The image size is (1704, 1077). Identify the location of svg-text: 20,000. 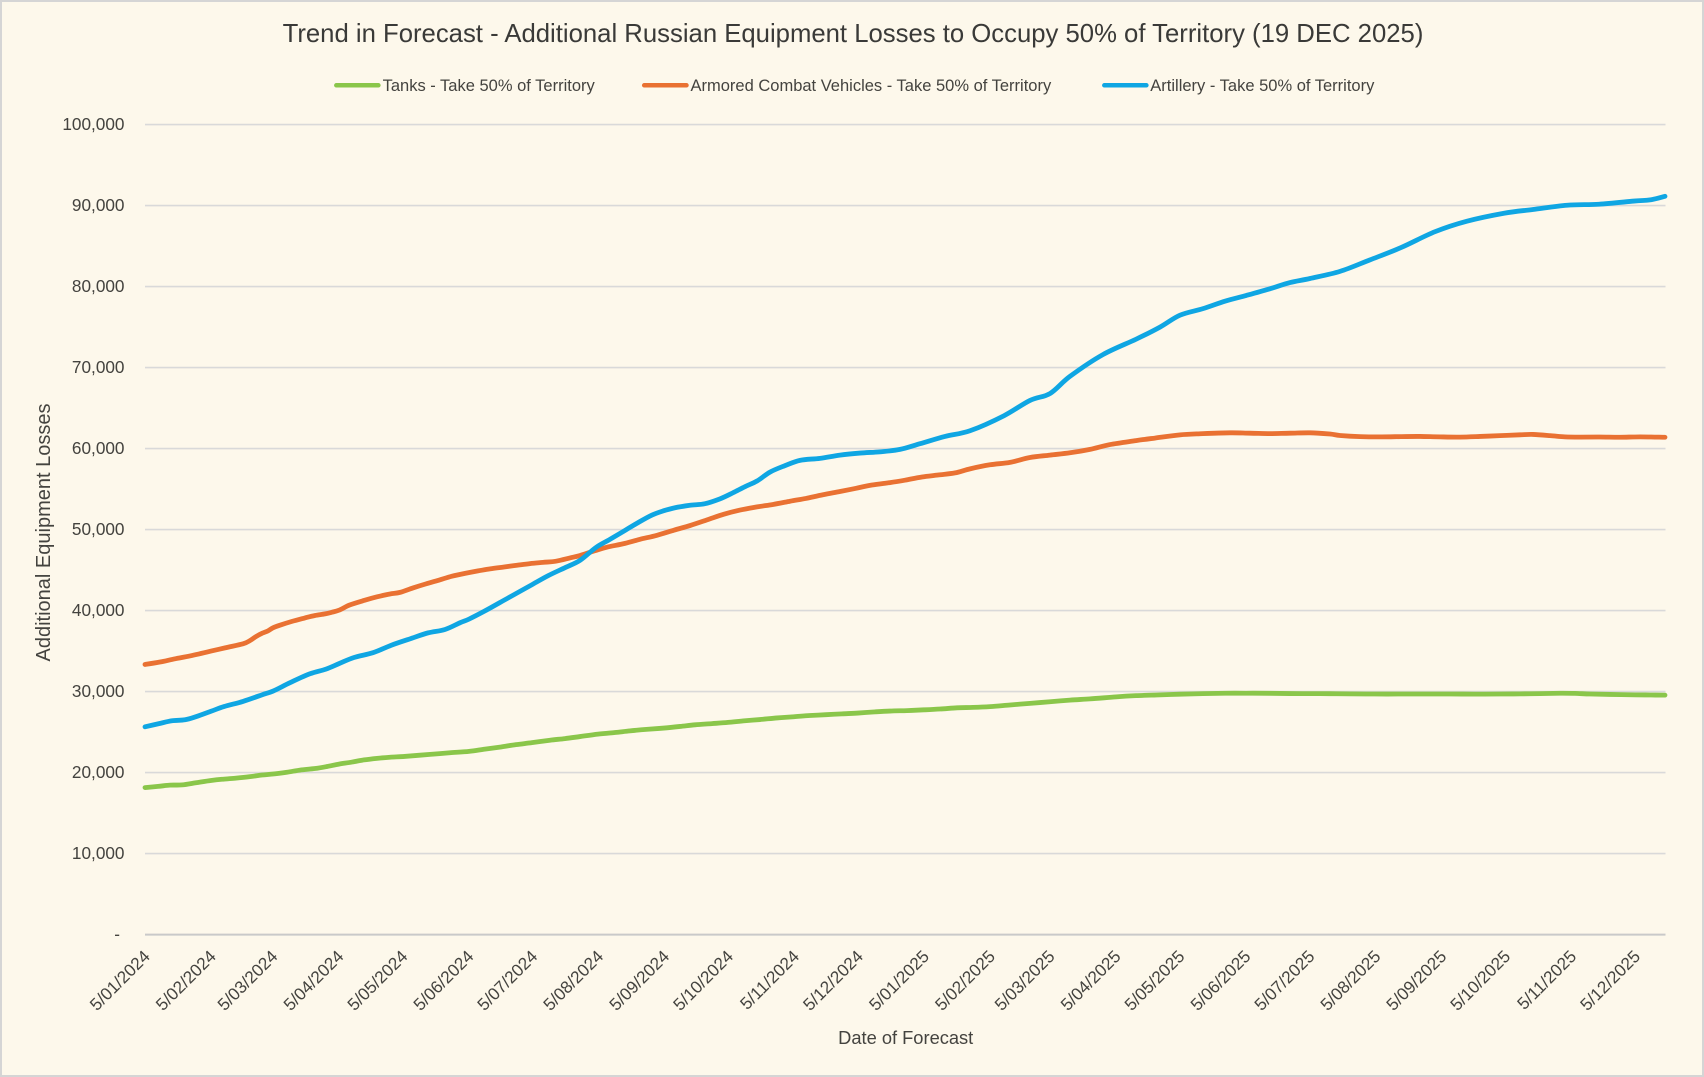
(98, 772).